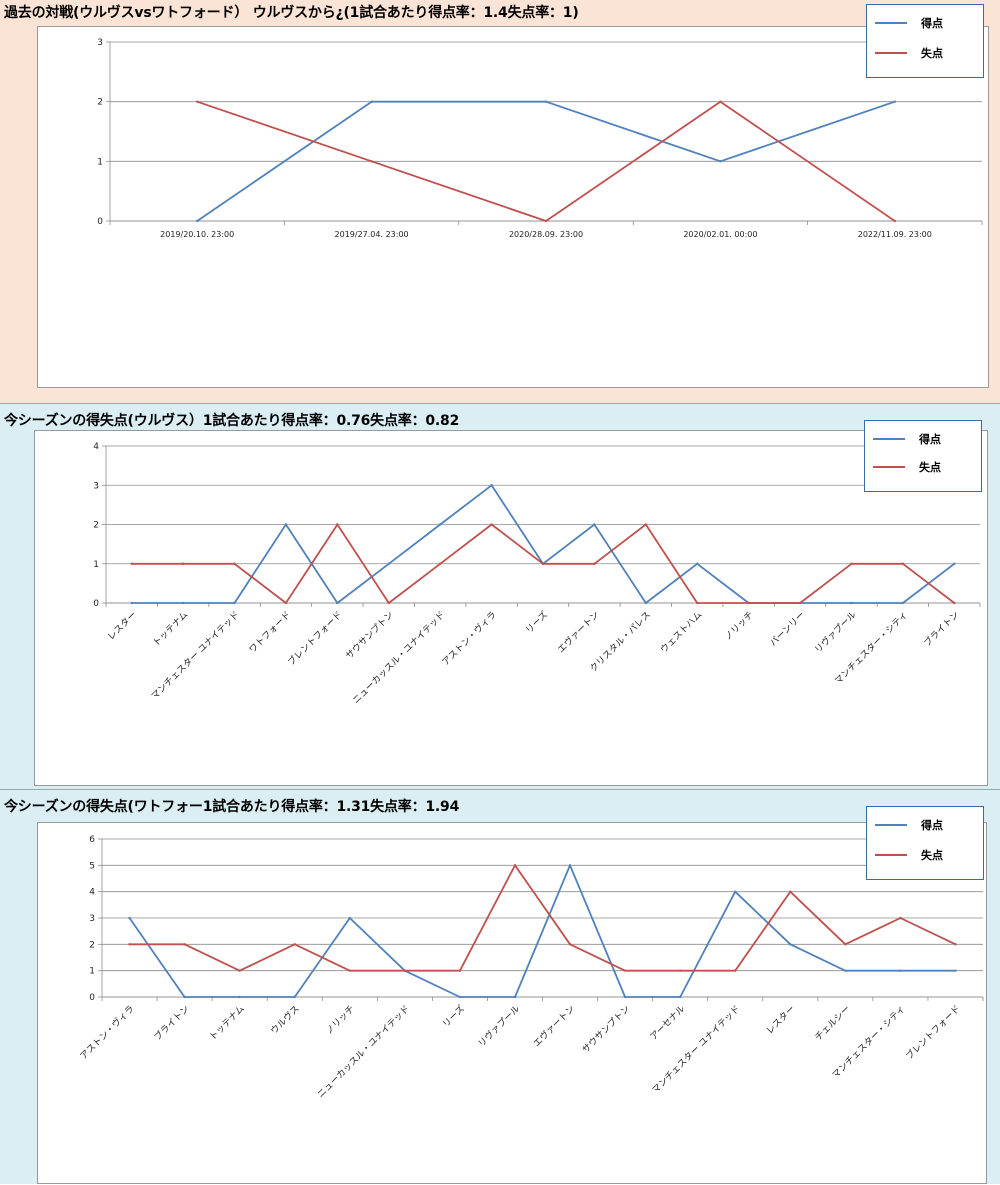 The height and width of the screenshot is (1185, 1000). What do you see at coordinates (270, 632) in the screenshot?
I see `x-tick-label: ワトフォード` at bounding box center [270, 632].